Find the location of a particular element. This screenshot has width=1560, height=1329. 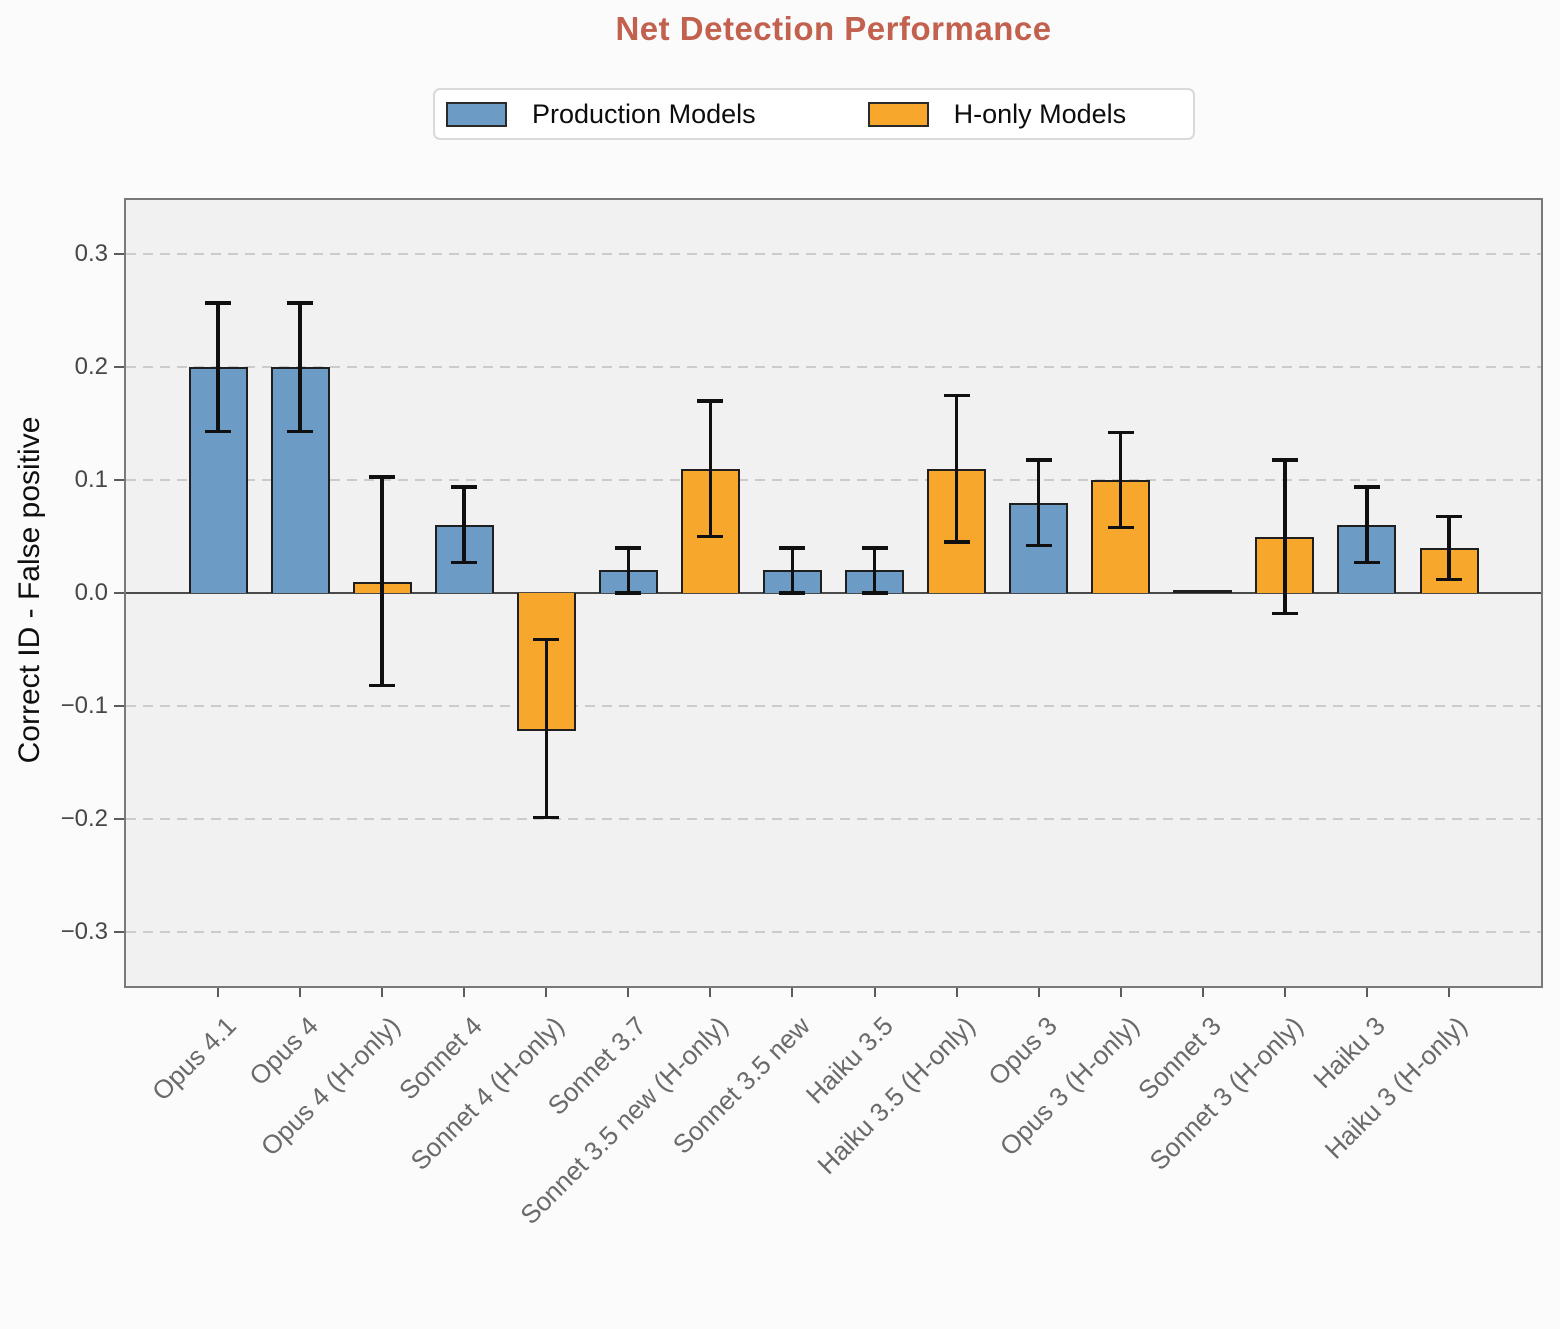

legend-swatch-production-models-icon is located at coordinates (476, 114).